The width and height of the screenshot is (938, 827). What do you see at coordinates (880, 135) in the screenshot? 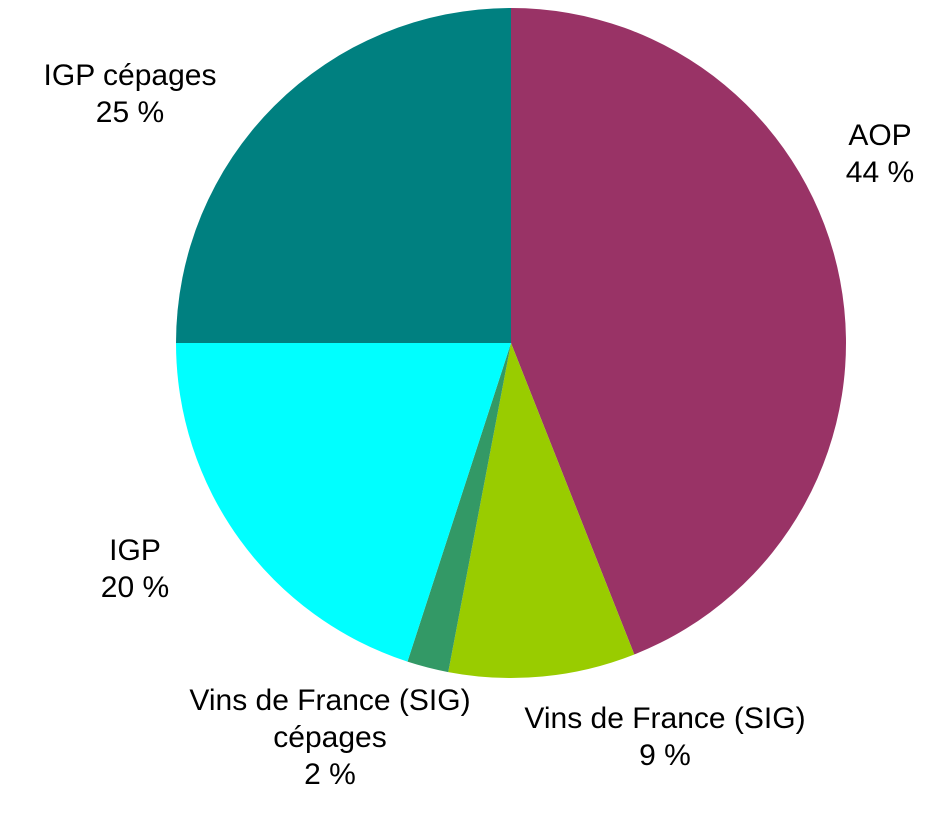
I see `category-label: AOP` at bounding box center [880, 135].